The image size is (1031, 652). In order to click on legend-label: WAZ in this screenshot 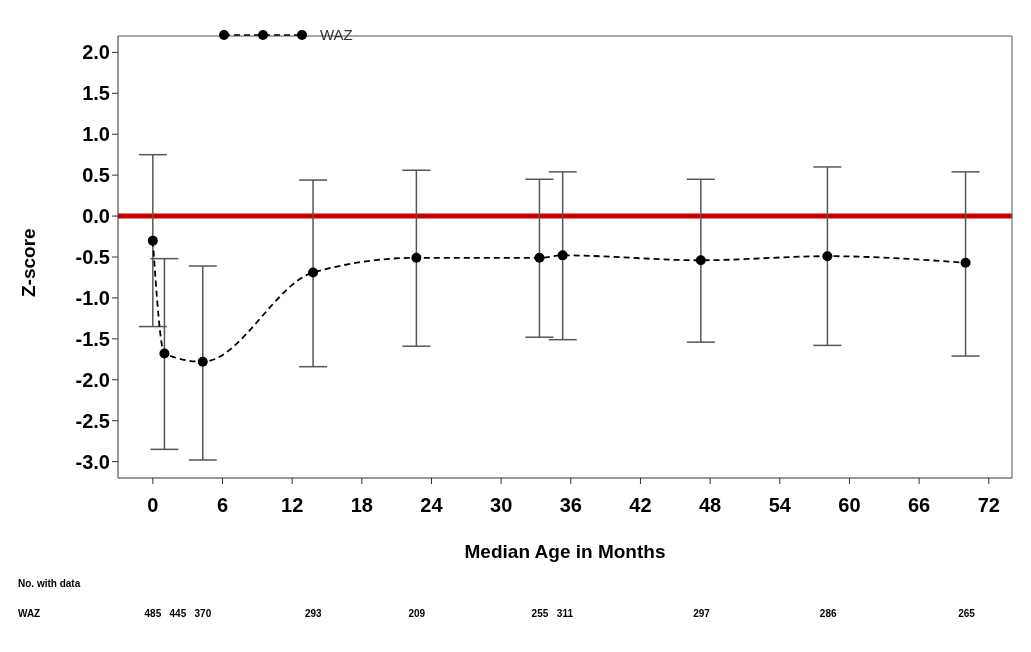, I will do `click(336, 34)`.